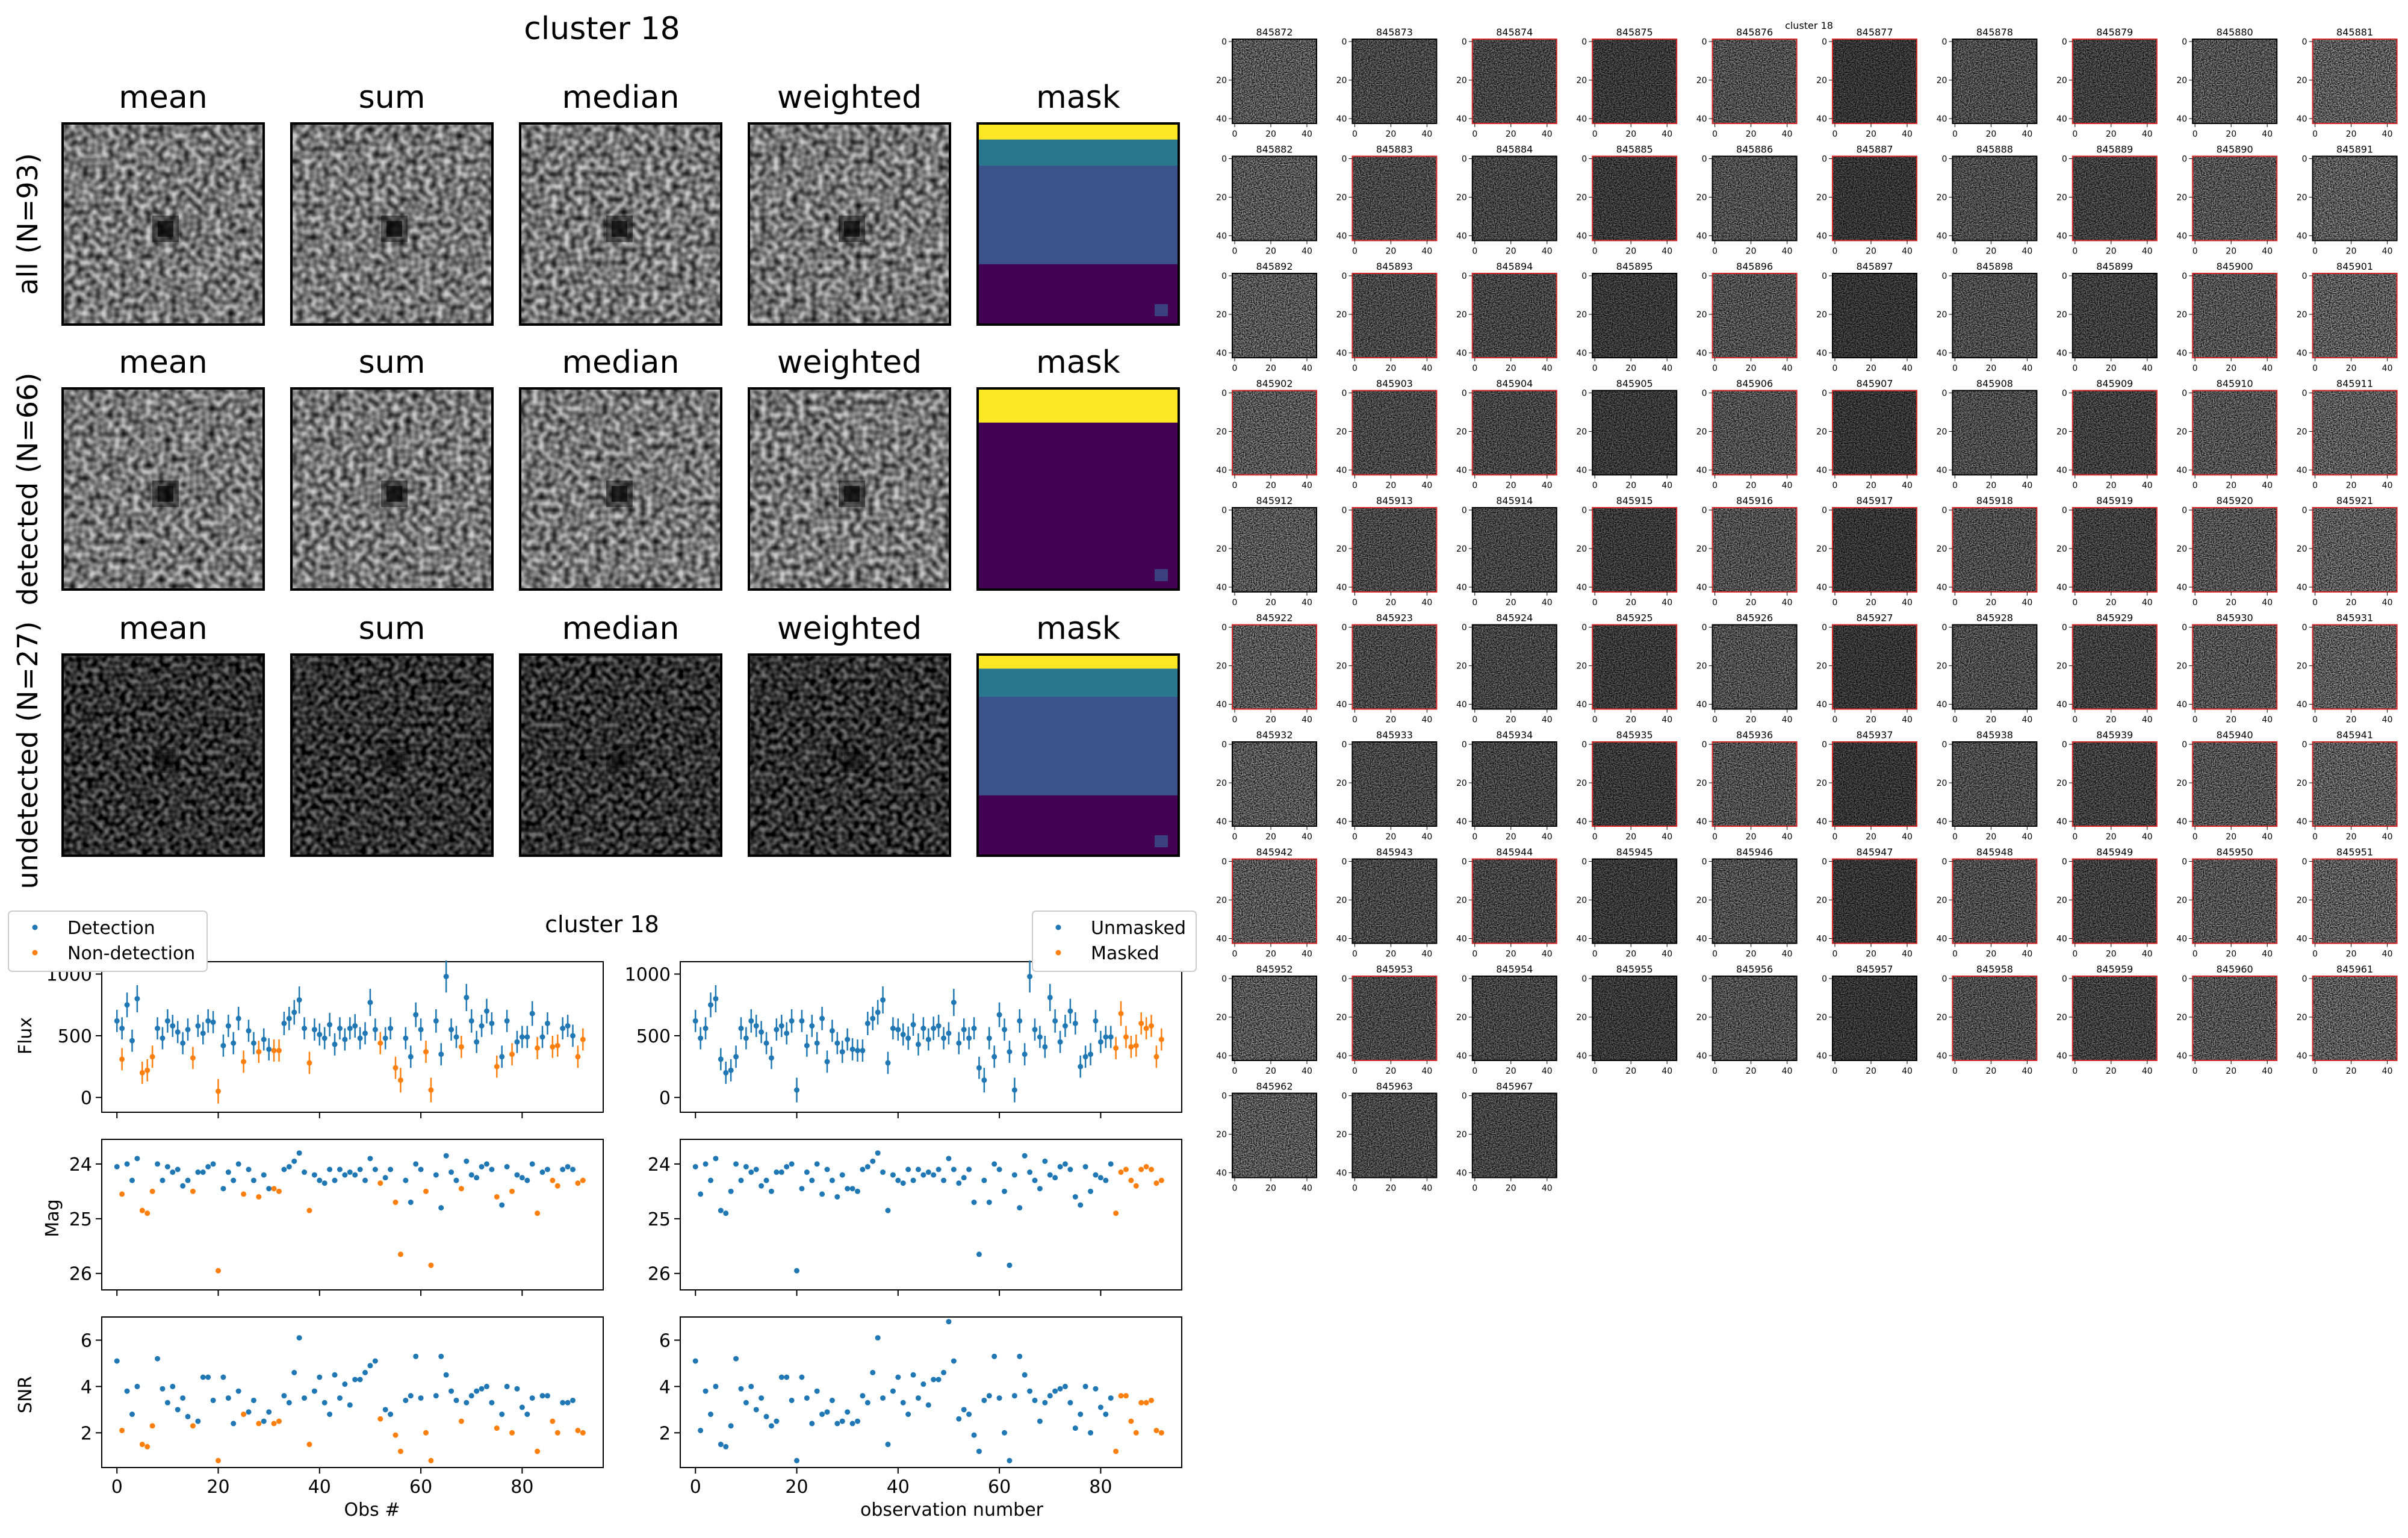 This screenshot has width=2408, height=1538. What do you see at coordinates (2235, 618) in the screenshot?
I see `thumbnail-label: 845930` at bounding box center [2235, 618].